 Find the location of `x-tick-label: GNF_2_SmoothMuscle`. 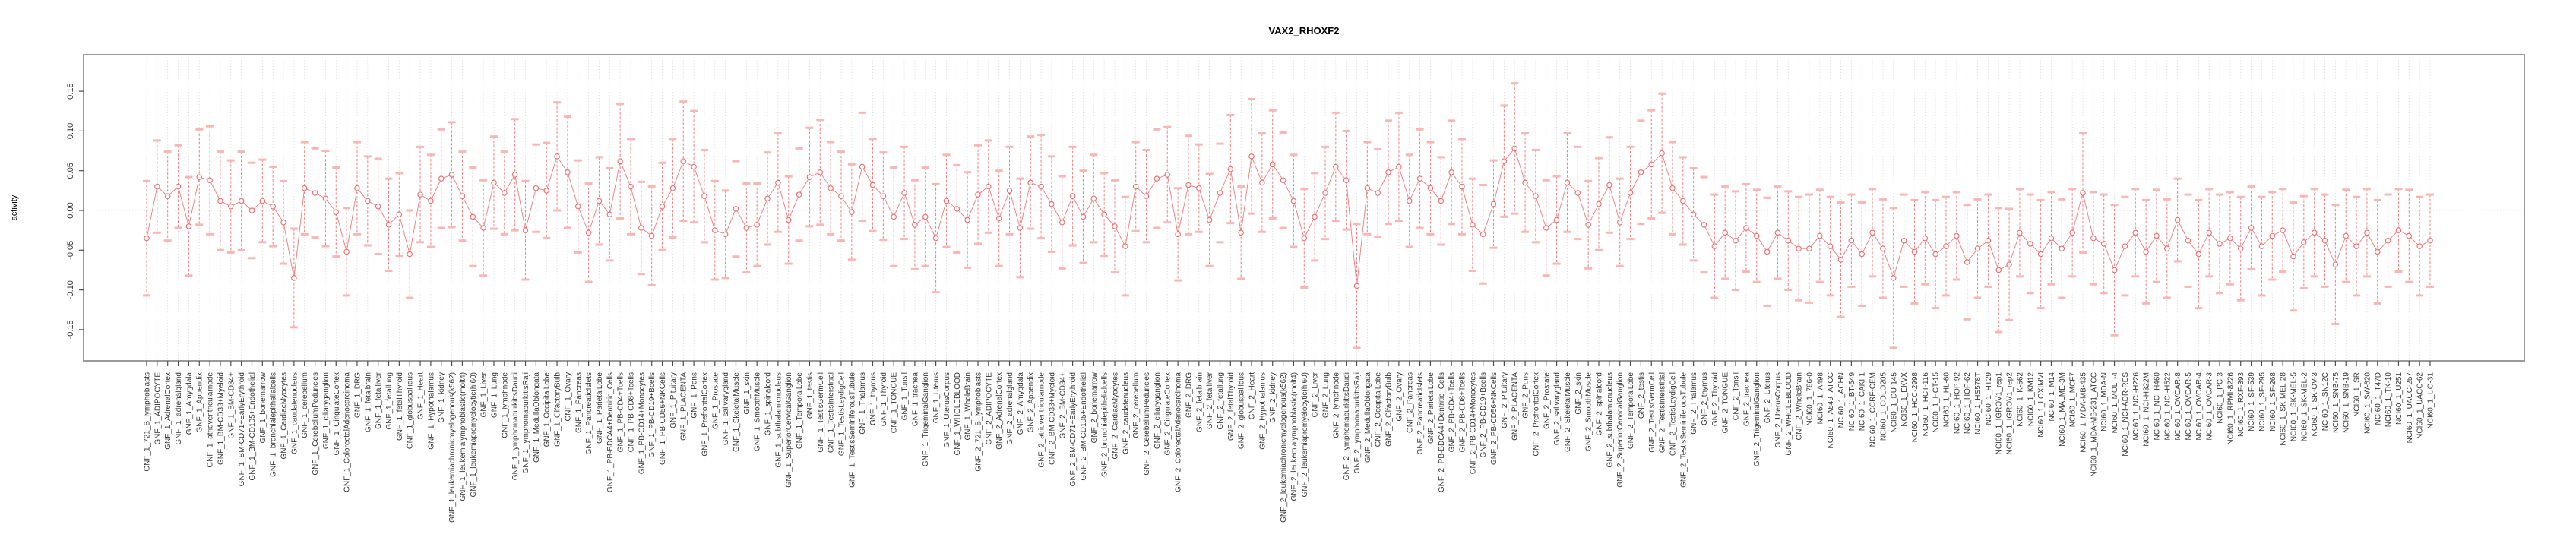

x-tick-label: GNF_2_SmoothMuscle is located at coordinates (1589, 411).